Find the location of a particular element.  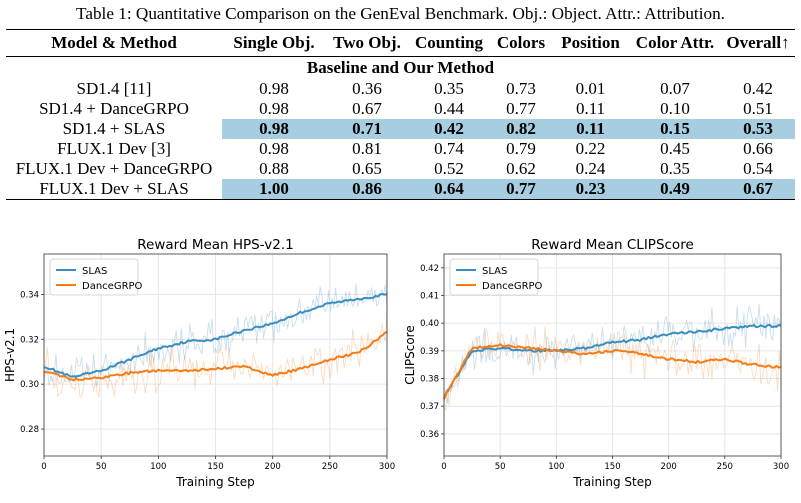

model-name-cell: FLUX.1 Dev + SLAS is located at coordinates (114, 188).